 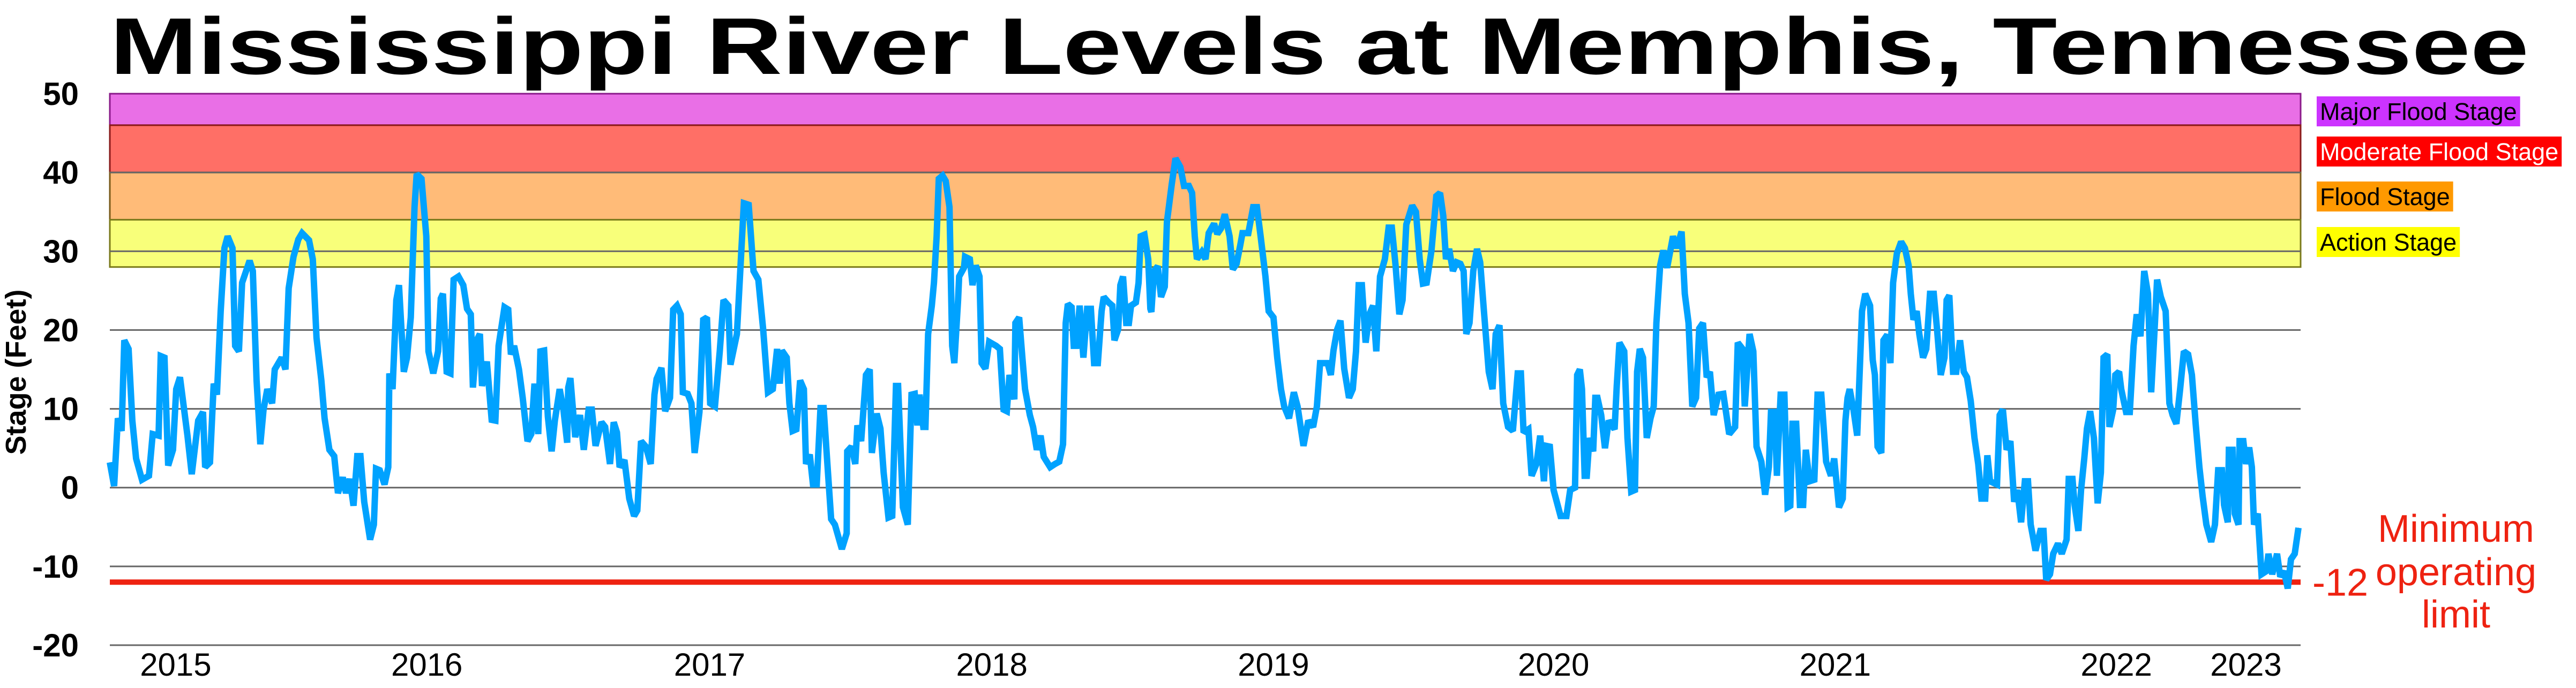 I want to click on legend-label: Major Flood Stage, so click(x=2418, y=111).